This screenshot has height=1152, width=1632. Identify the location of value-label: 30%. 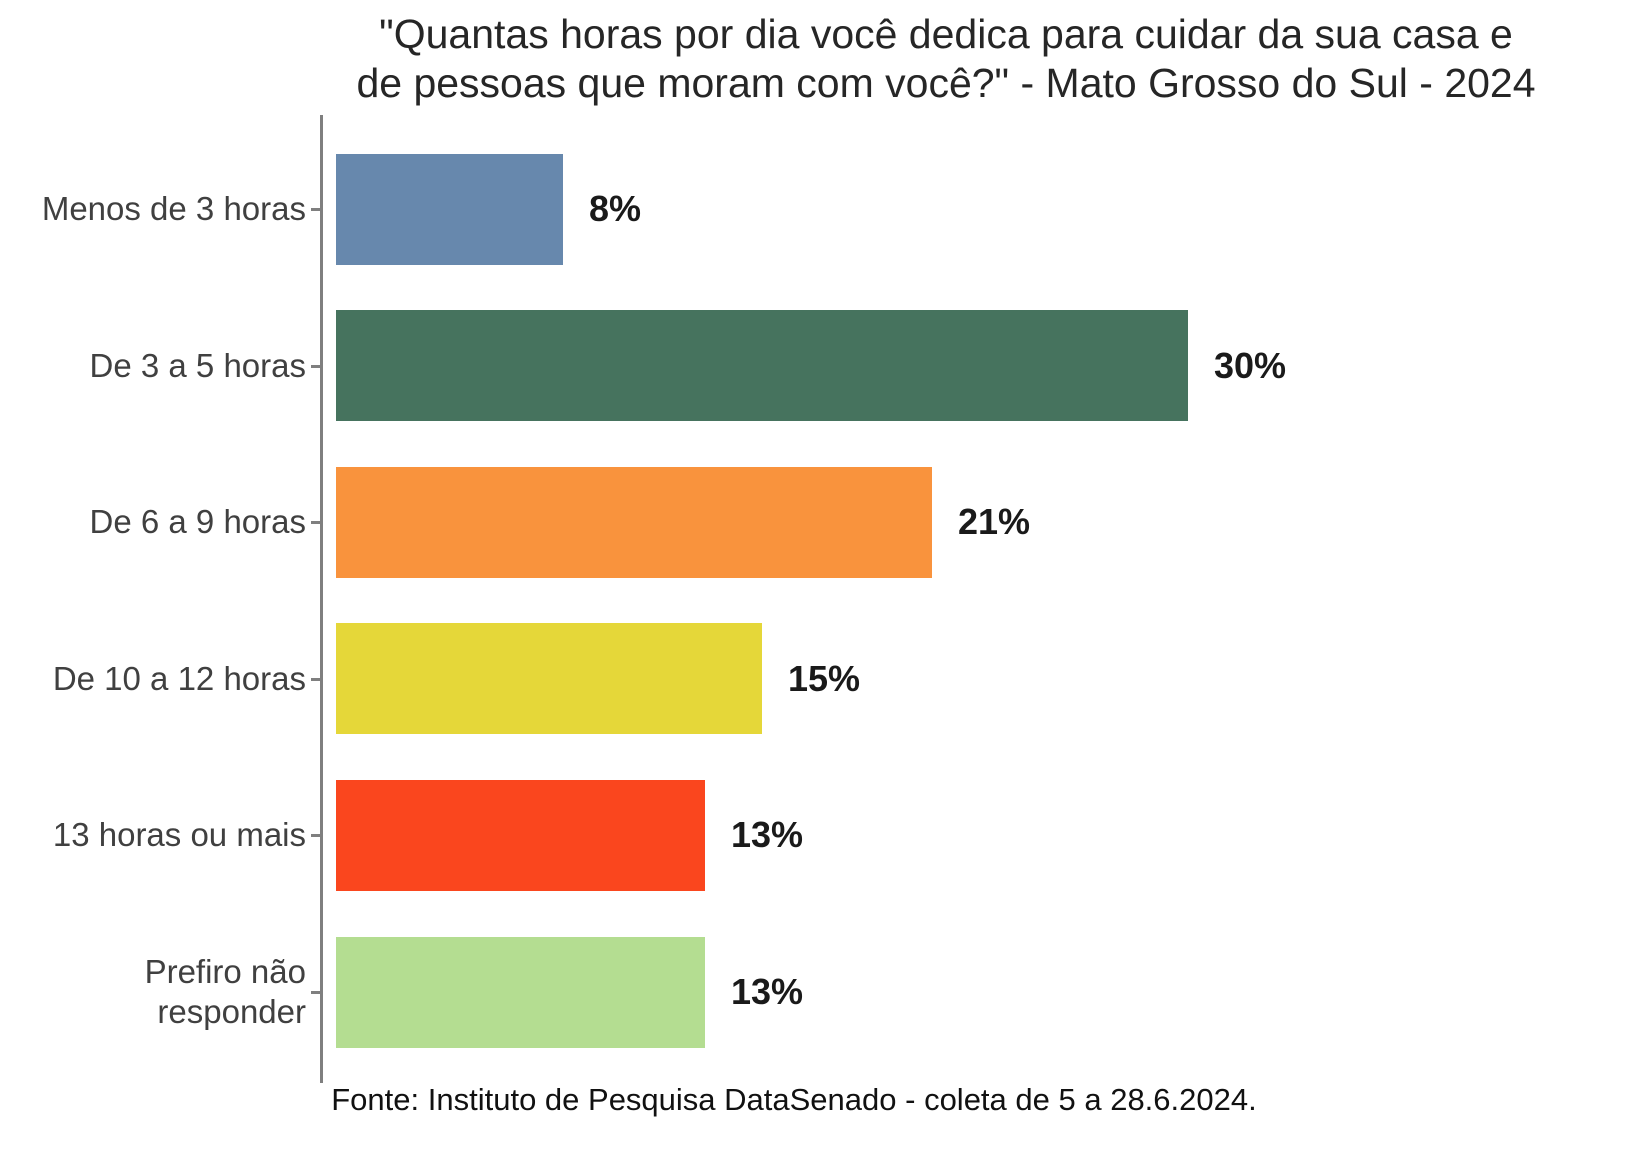
(1250, 365).